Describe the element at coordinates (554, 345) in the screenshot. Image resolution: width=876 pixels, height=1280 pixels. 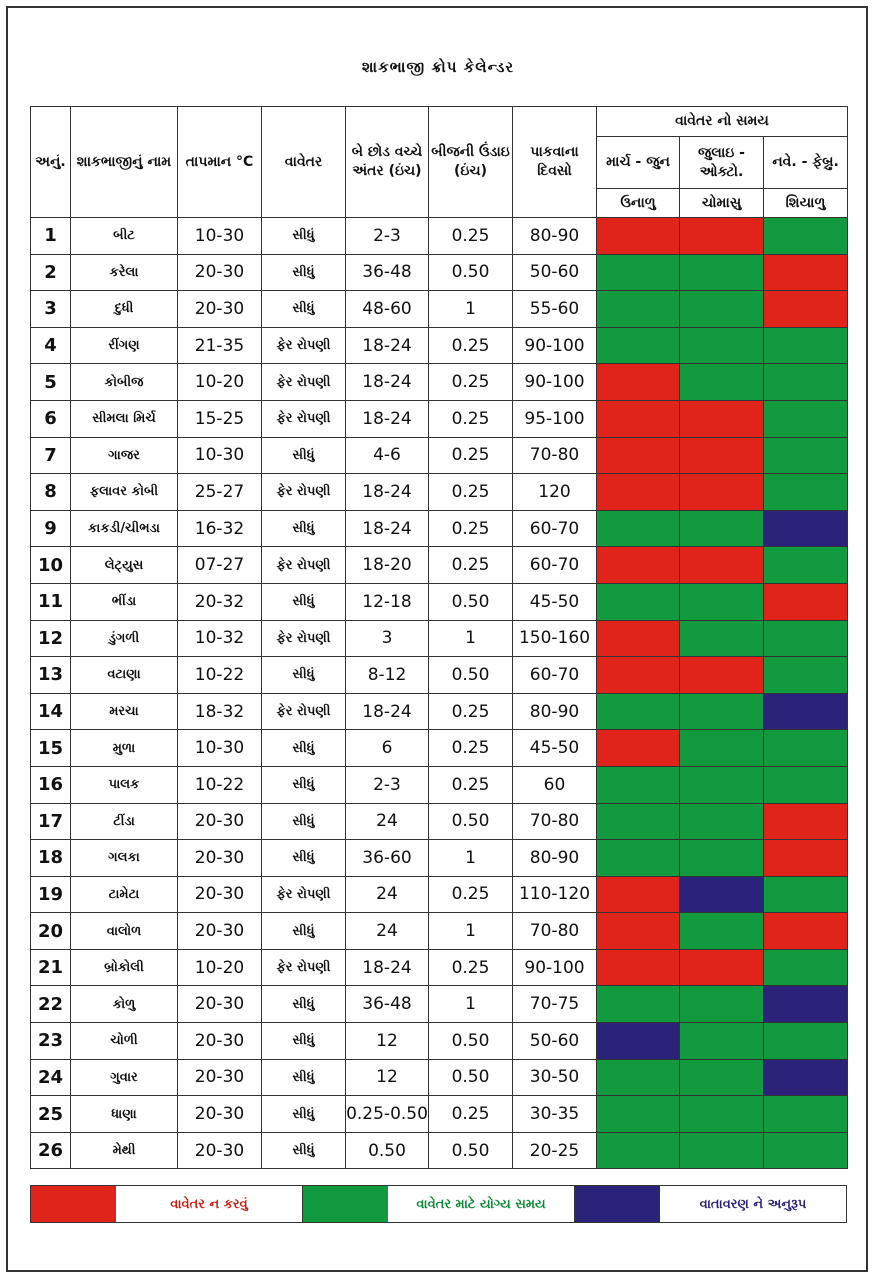
I see `days-to-mature: 90-100` at that location.